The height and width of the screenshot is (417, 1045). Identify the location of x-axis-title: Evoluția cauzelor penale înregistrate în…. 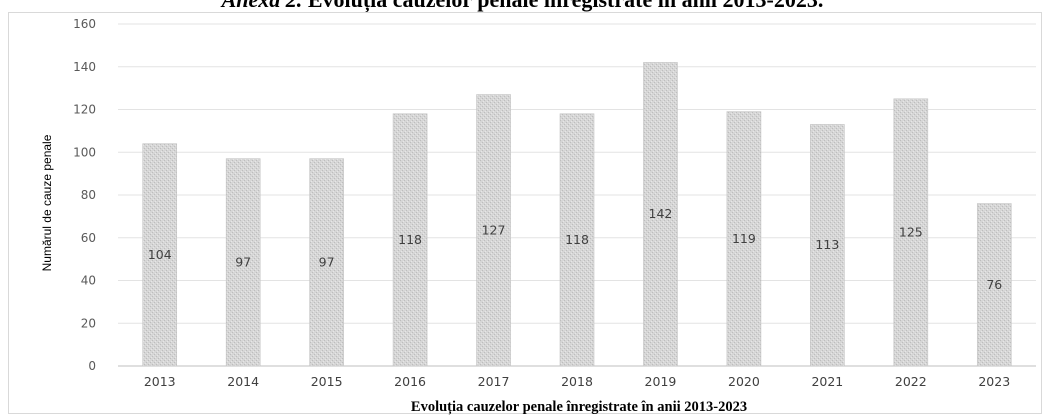
(579, 407).